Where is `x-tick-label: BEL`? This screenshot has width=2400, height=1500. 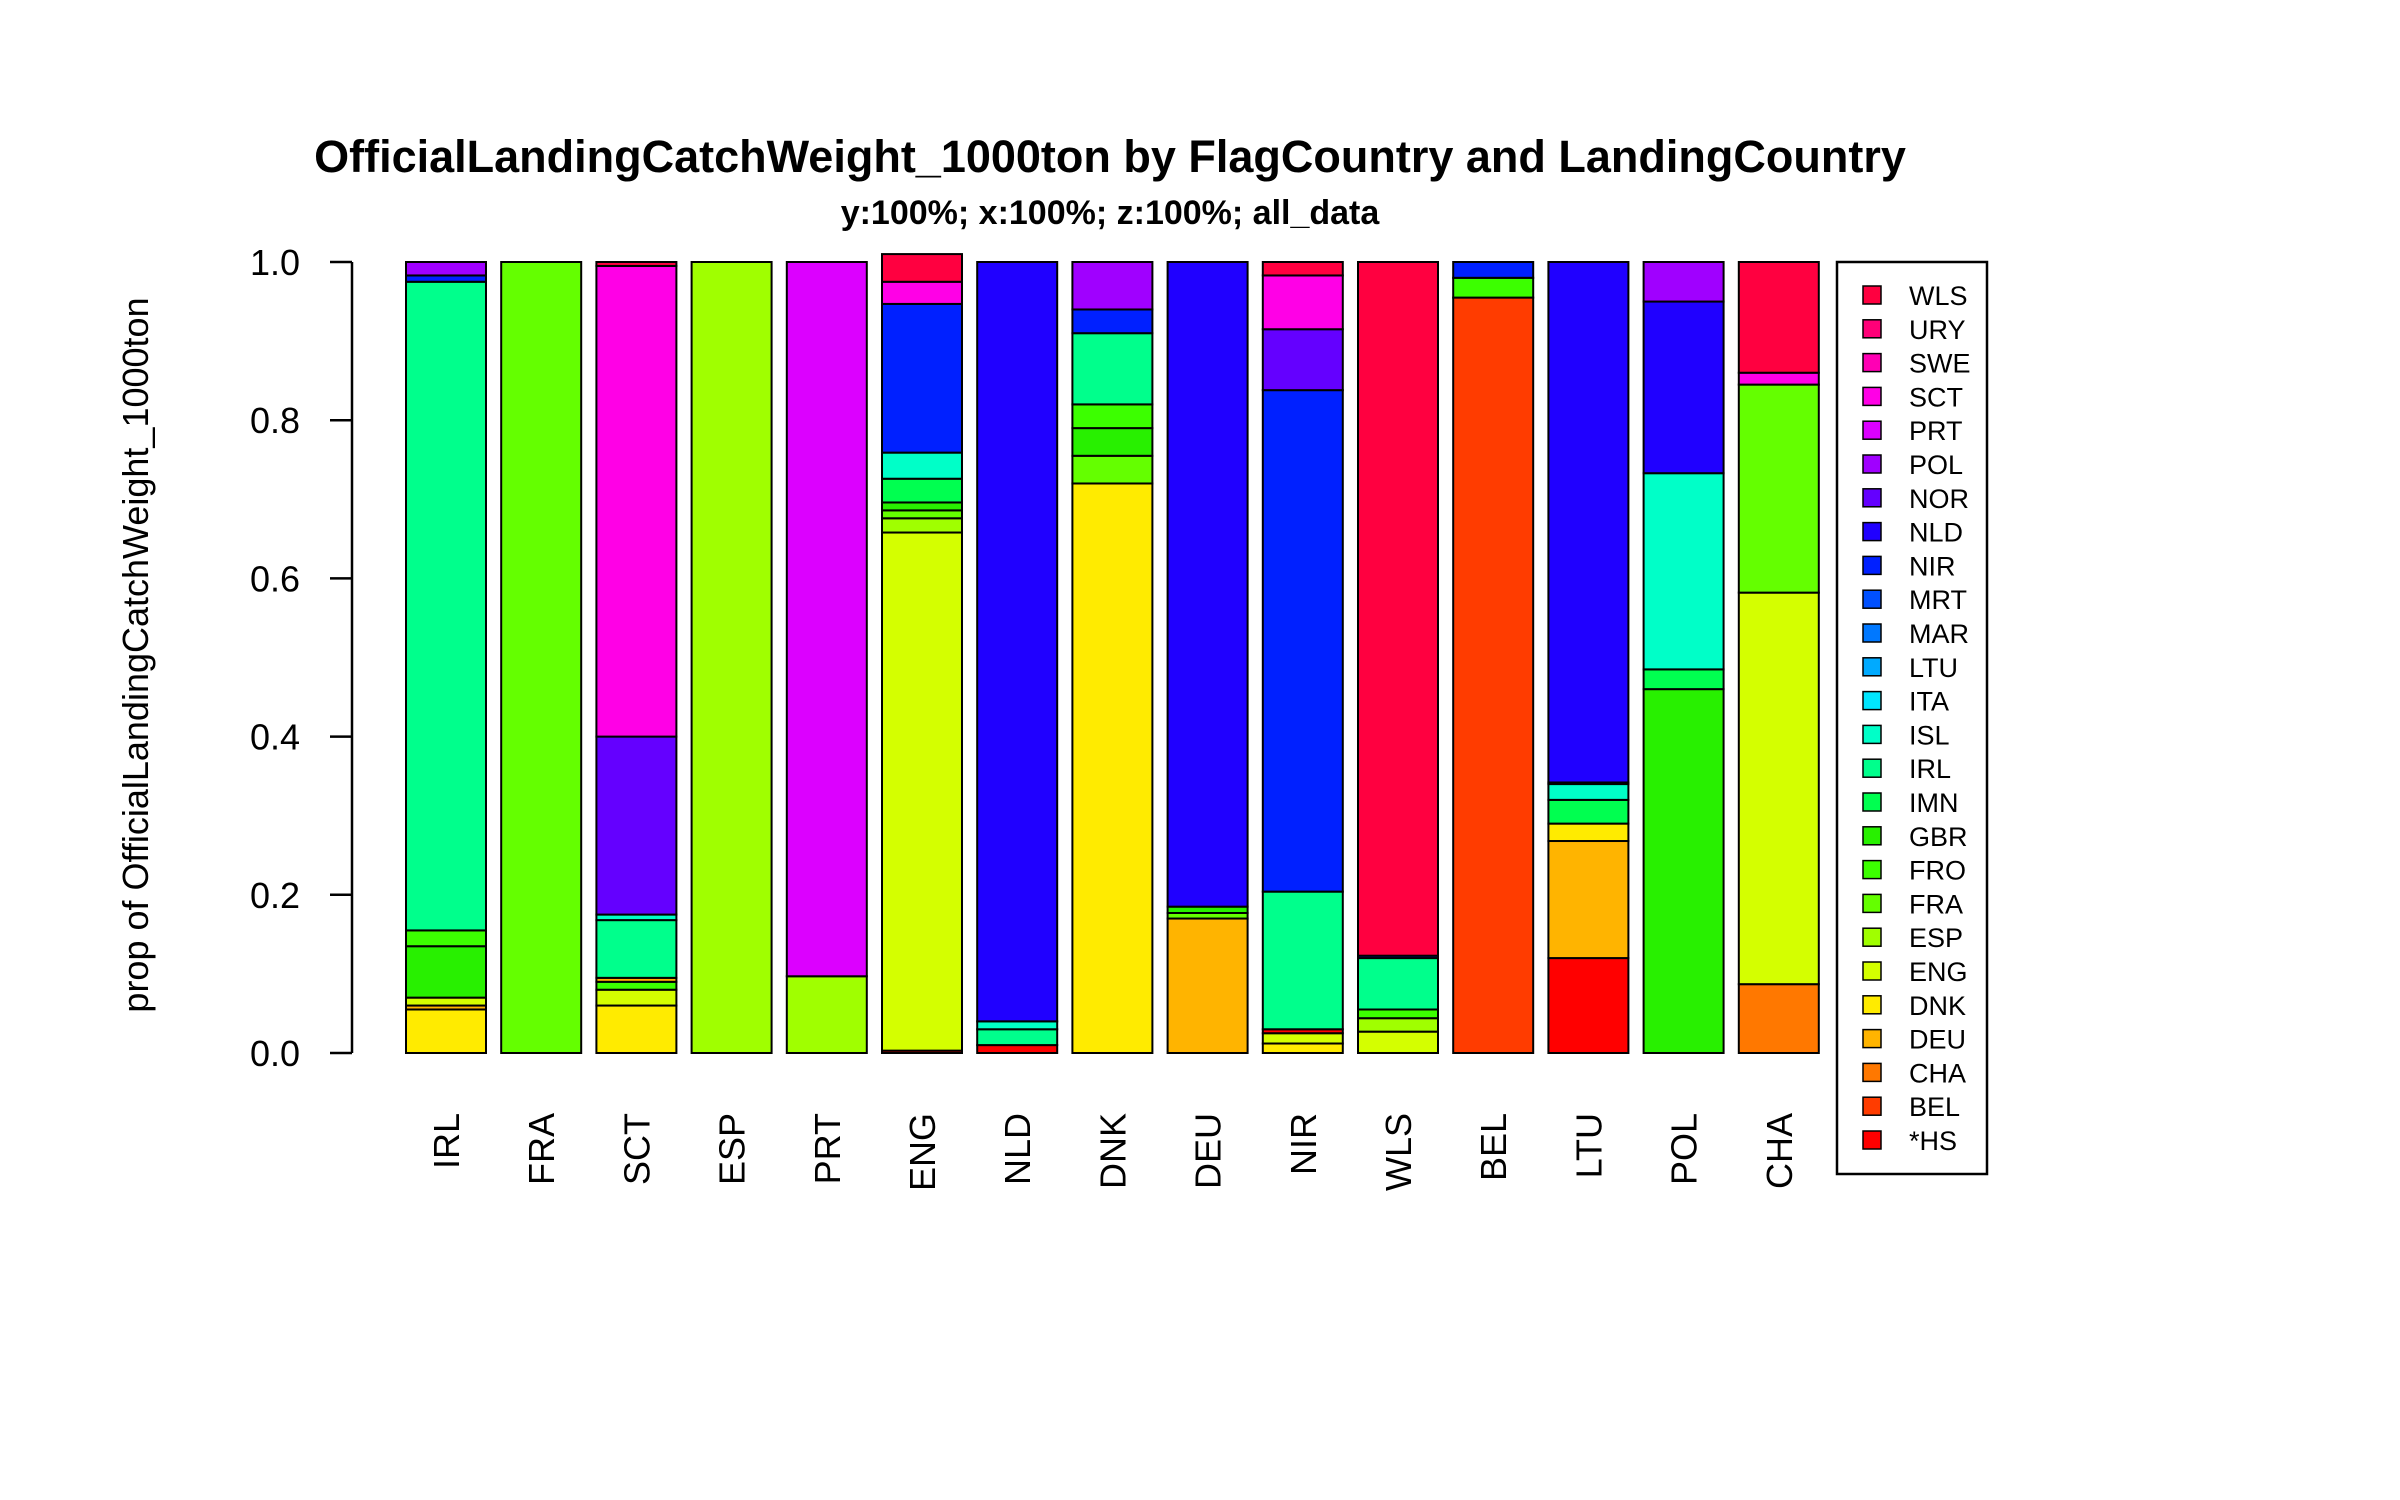 x-tick-label: BEL is located at coordinates (1493, 1147).